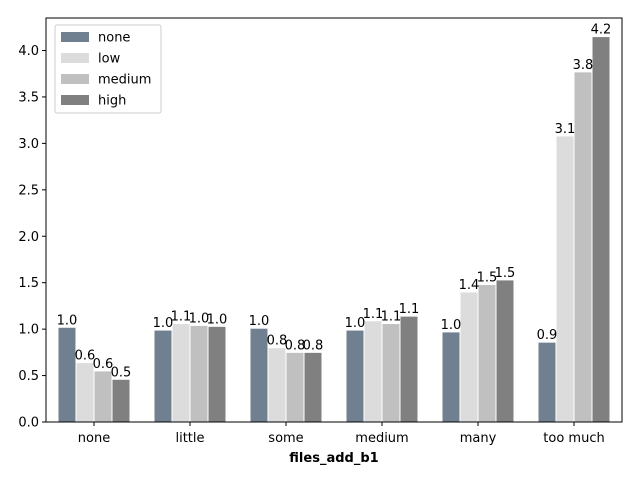 Image resolution: width=640 pixels, height=480 pixels. What do you see at coordinates (469, 357) in the screenshot?
I see `bar-low-many` at bounding box center [469, 357].